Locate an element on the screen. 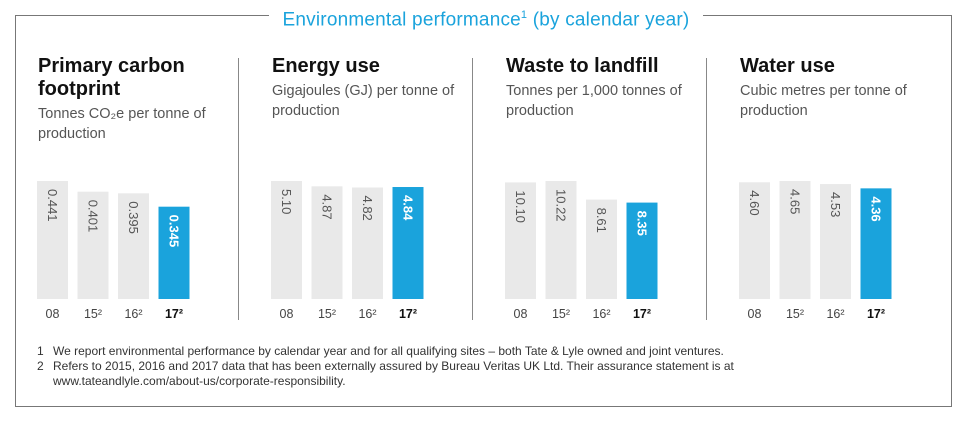  bar-value-label: 0.401 is located at coordinates (93, 216).